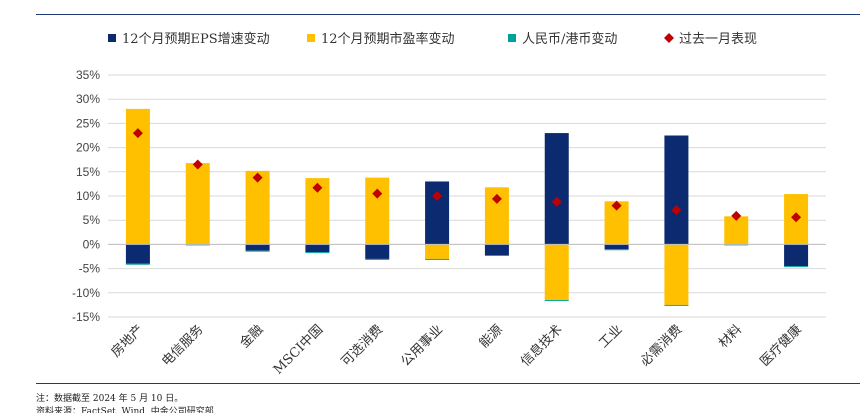  Describe the element at coordinates (88, 196) in the screenshot. I see `y-tick-label: 10%` at that location.